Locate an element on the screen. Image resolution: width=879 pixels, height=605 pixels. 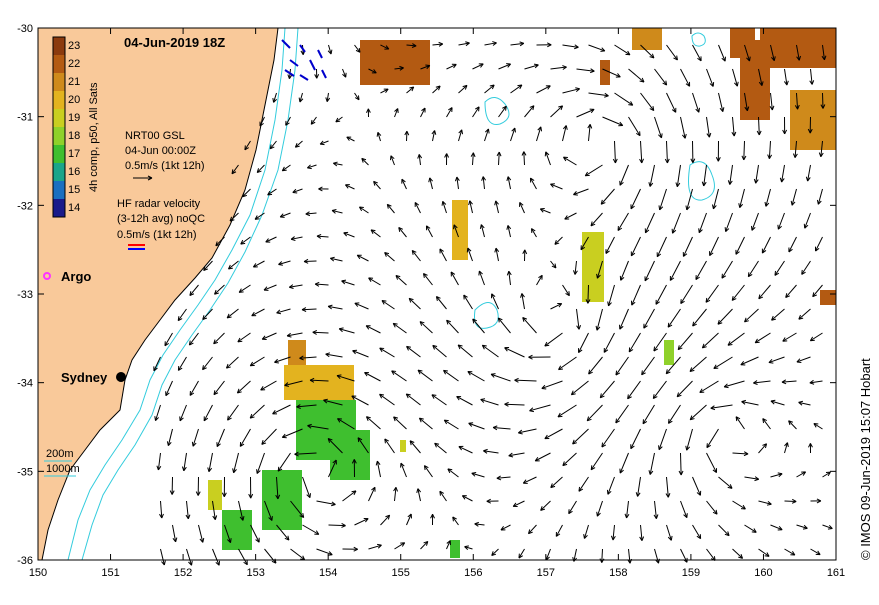
colorbar-tick-label: 17 is located at coordinates (74, 154).